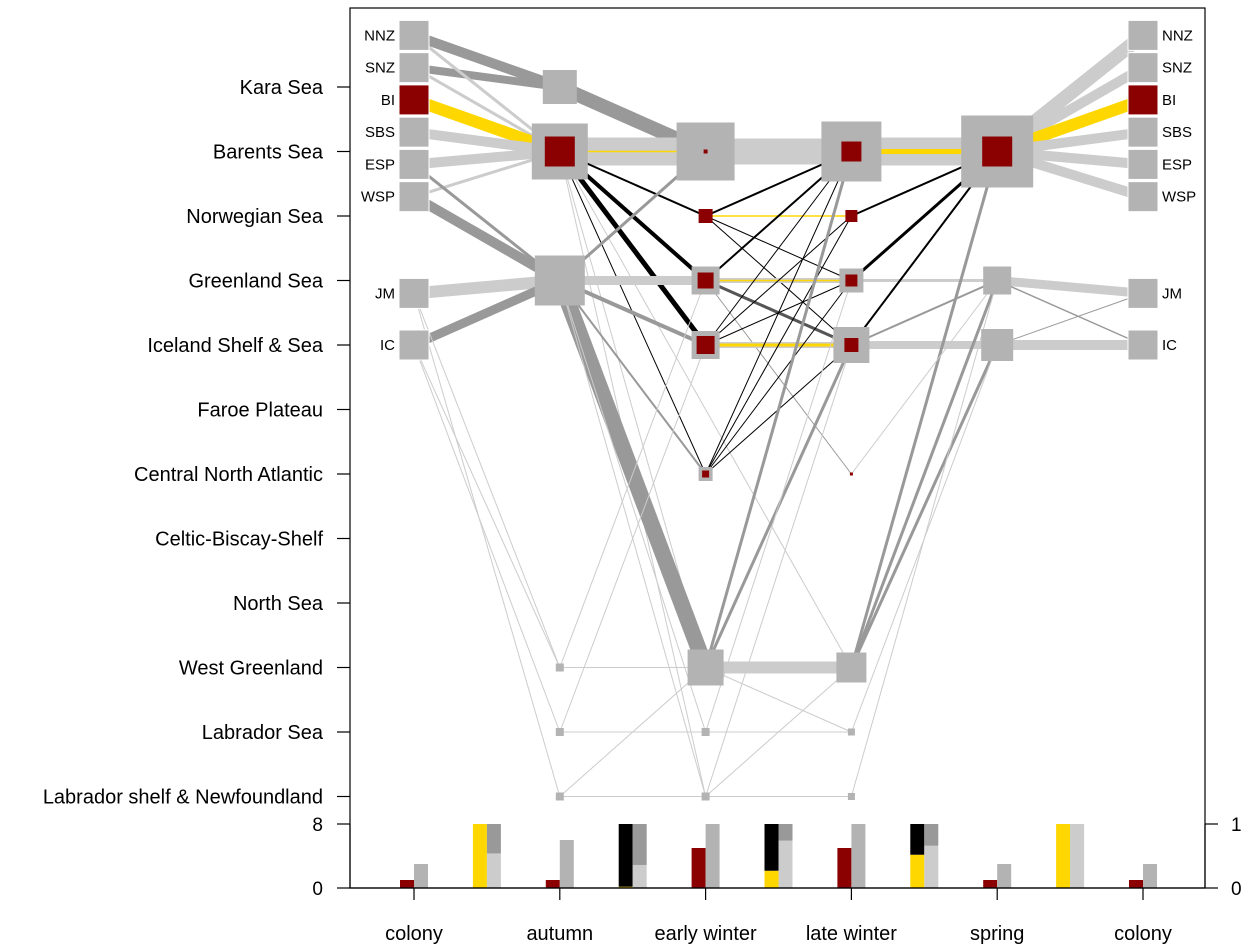 This screenshot has width=1252, height=951. I want to click on colony-label: SBS, so click(1177, 132).